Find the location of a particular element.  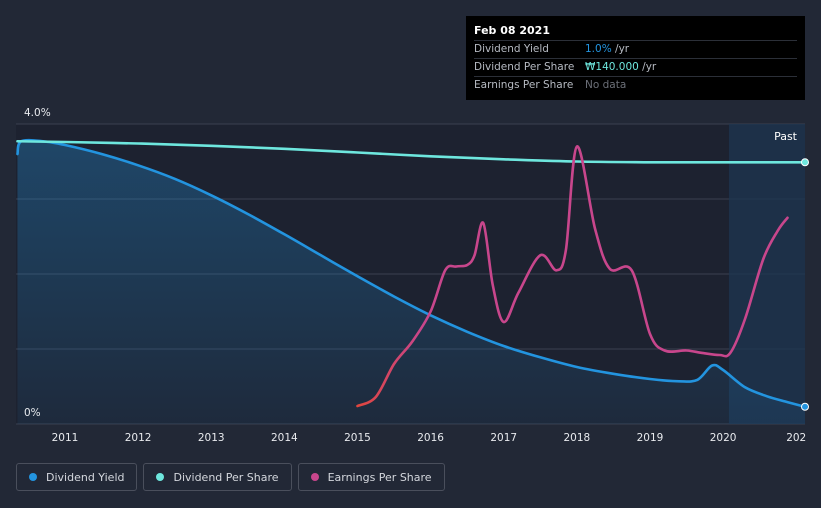

legend-label: Dividend Per Share is located at coordinates (226, 477).